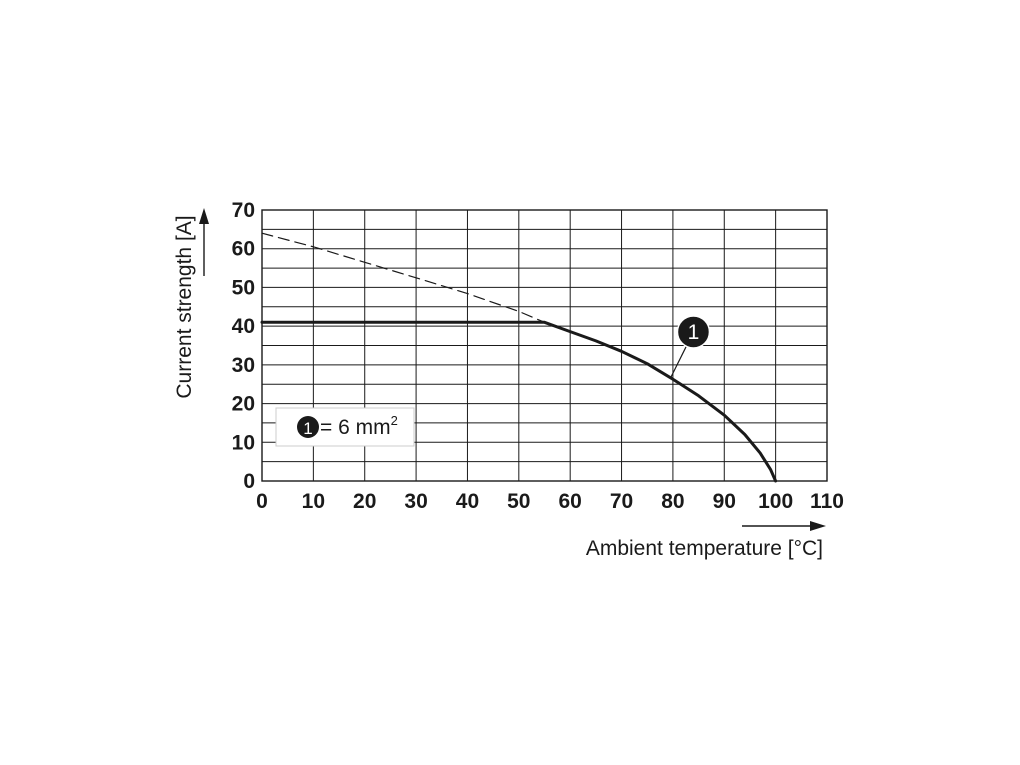 The image size is (1020, 765). Describe the element at coordinates (467, 501) in the screenshot. I see `x-tick-label-40: 40` at that location.